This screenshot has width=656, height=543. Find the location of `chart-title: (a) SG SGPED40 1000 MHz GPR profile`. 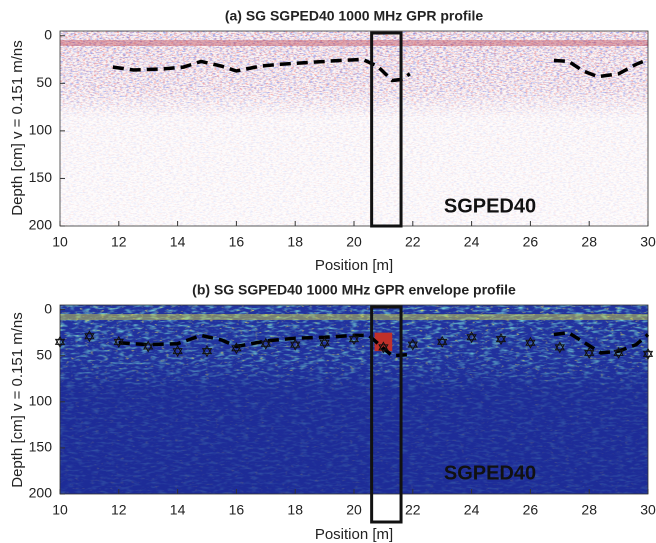

chart-title: (a) SG SGPED40 1000 MHz GPR profile is located at coordinates (354, 16).